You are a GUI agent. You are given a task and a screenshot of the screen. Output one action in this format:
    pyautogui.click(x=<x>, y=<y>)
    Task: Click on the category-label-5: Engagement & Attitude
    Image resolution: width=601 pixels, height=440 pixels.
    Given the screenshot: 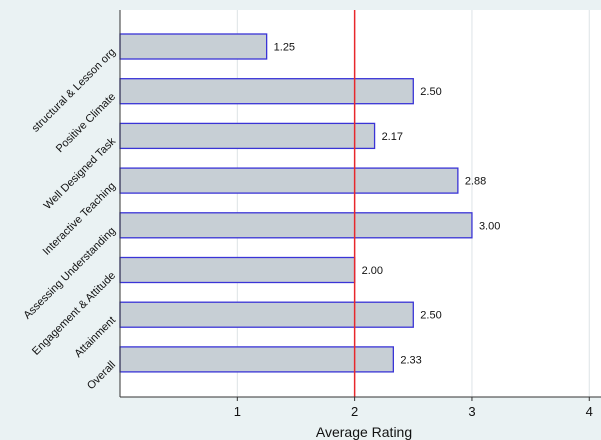 What is the action you would take?
    pyautogui.click(x=74, y=314)
    